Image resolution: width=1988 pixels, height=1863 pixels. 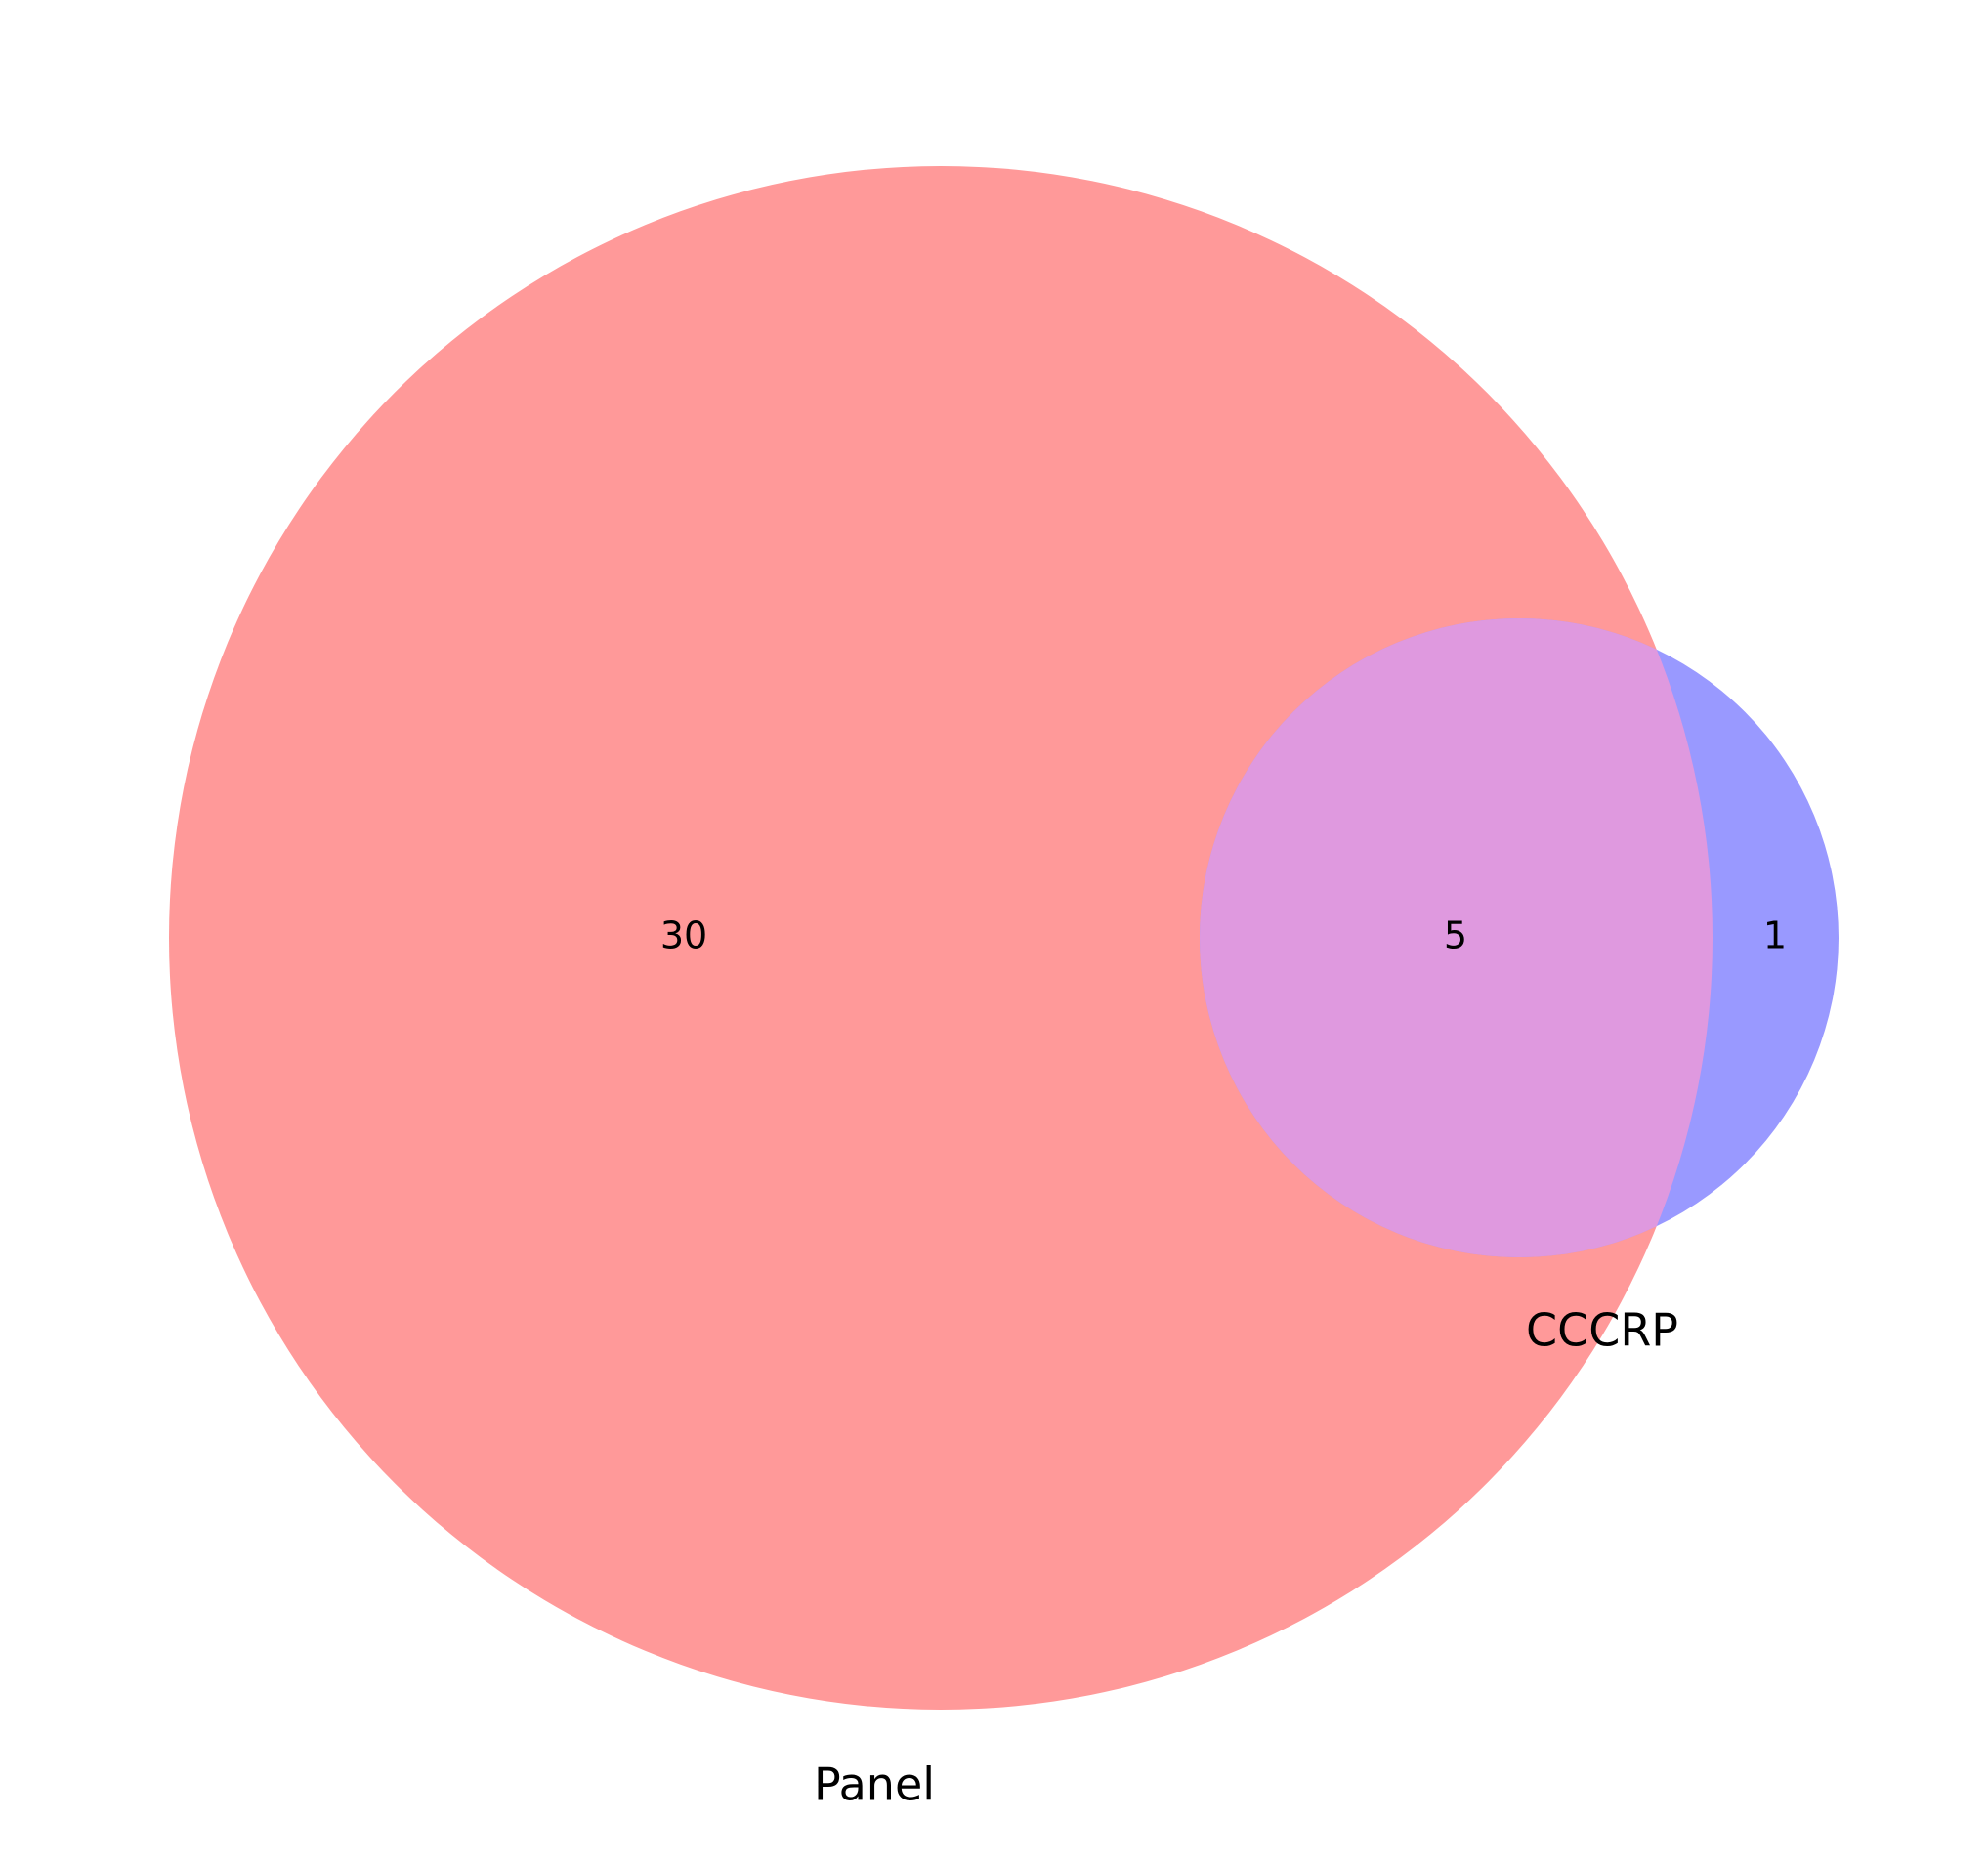 What do you see at coordinates (1775, 936) in the screenshot?
I see `cccrp-only-count: 1` at bounding box center [1775, 936].